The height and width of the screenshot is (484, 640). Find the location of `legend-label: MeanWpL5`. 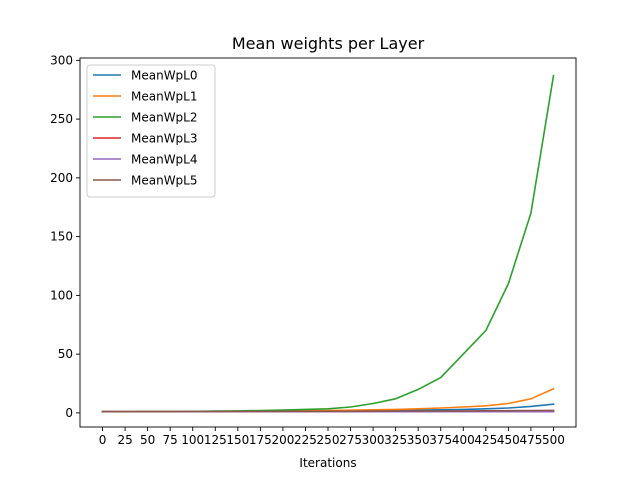

legend-label: MeanWpL5 is located at coordinates (164, 181).